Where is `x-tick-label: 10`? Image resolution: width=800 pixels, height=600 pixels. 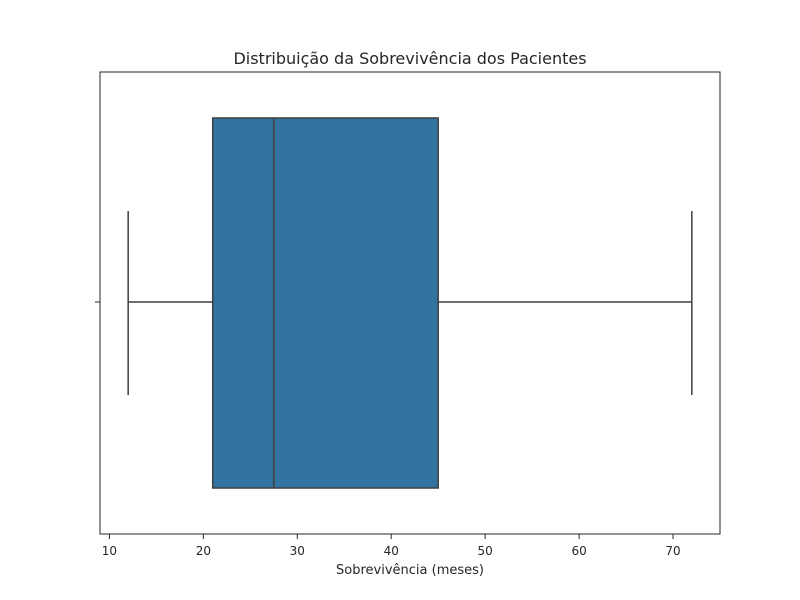
x-tick-label: 10 is located at coordinates (109, 551).